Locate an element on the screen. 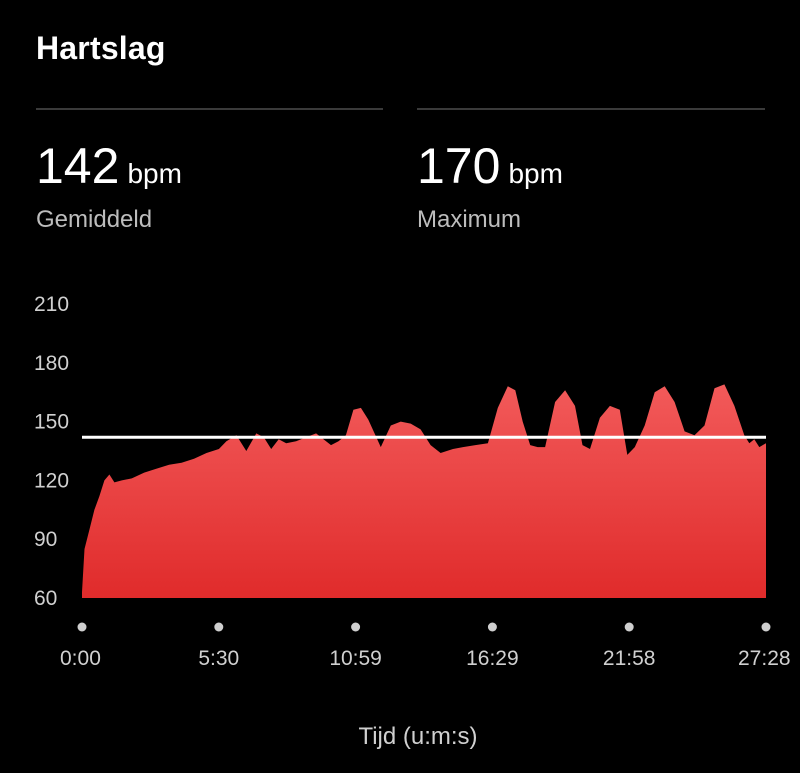 The height and width of the screenshot is (773, 800). x-tick-label: 16:29 is located at coordinates (492, 658).